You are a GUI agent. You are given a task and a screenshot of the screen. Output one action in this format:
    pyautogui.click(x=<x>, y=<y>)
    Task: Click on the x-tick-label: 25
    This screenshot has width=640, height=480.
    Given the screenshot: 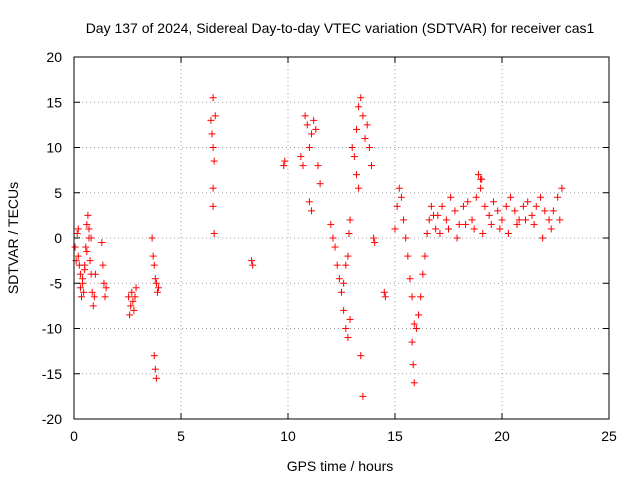 What is the action you would take?
    pyautogui.click(x=609, y=436)
    